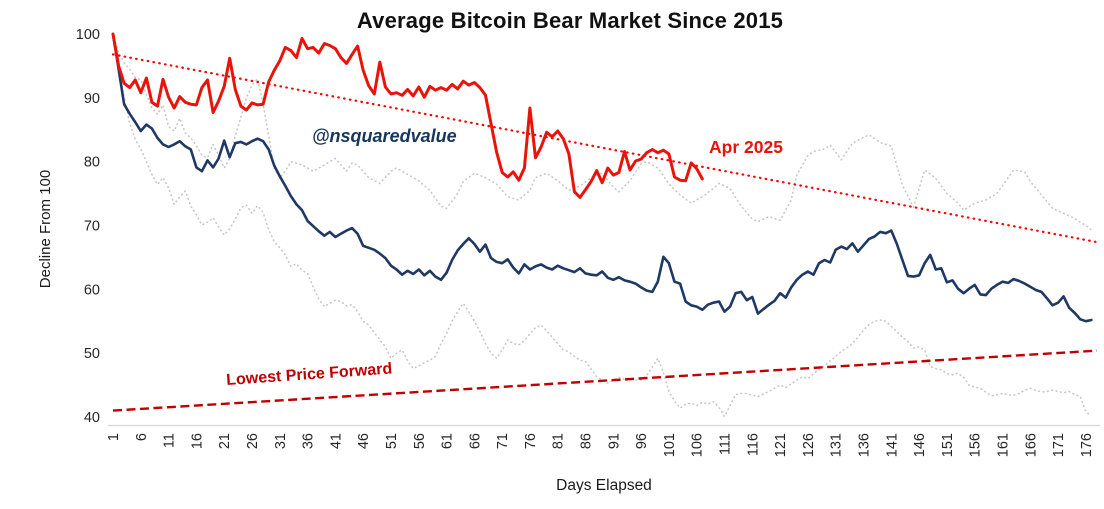  Describe the element at coordinates (570, 20) in the screenshot. I see `chart-title: Average Bitcoin Bear Market Since 2015` at that location.